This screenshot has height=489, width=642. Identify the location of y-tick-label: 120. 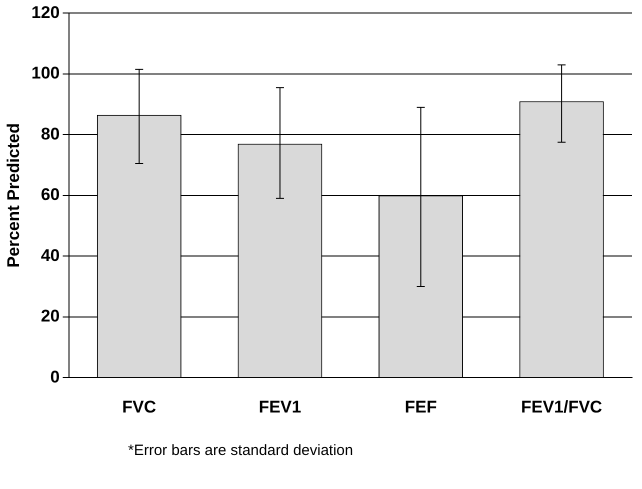
(45, 12).